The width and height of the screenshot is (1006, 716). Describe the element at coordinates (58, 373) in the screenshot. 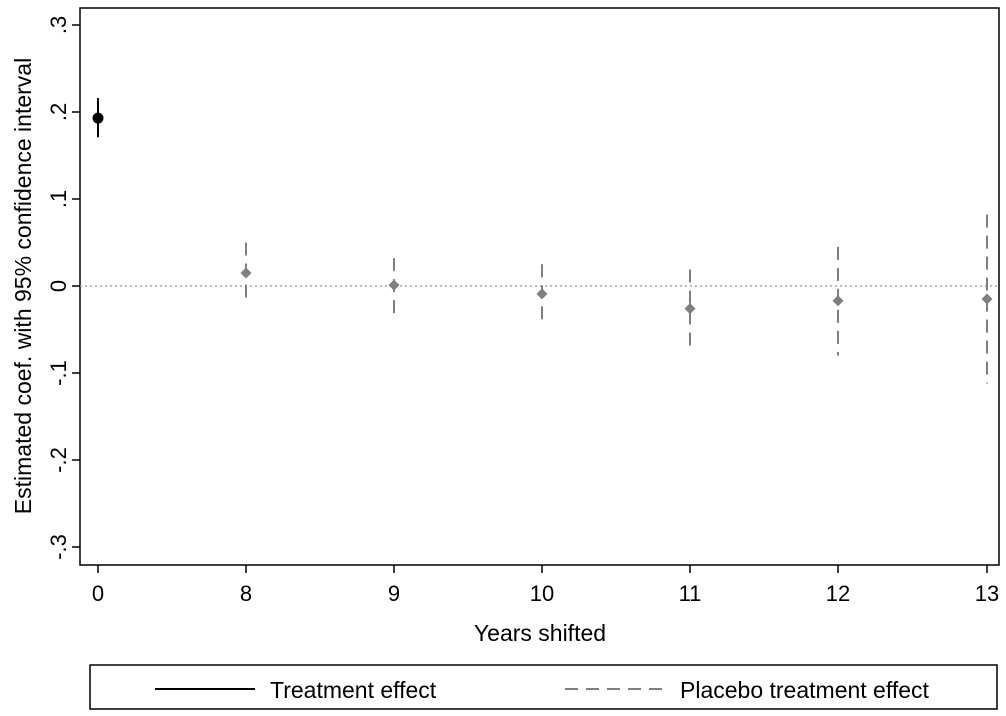

I see `y-tick-label: -.1` at that location.